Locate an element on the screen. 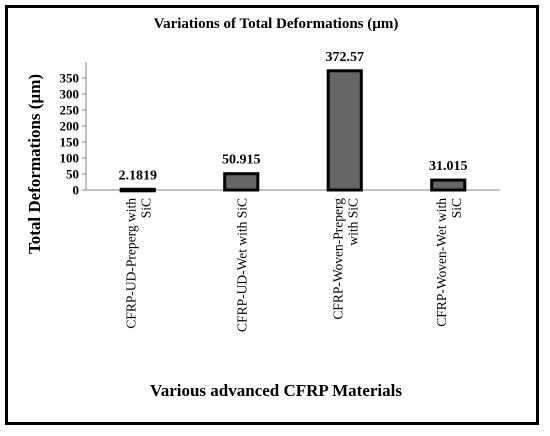  data-label-0: 2.1819 is located at coordinates (138, 175).